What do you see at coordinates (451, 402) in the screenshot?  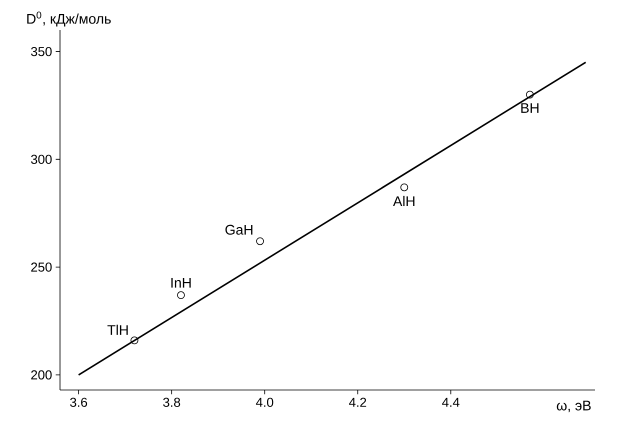 I see `x-tick-label: 4.4` at bounding box center [451, 402].